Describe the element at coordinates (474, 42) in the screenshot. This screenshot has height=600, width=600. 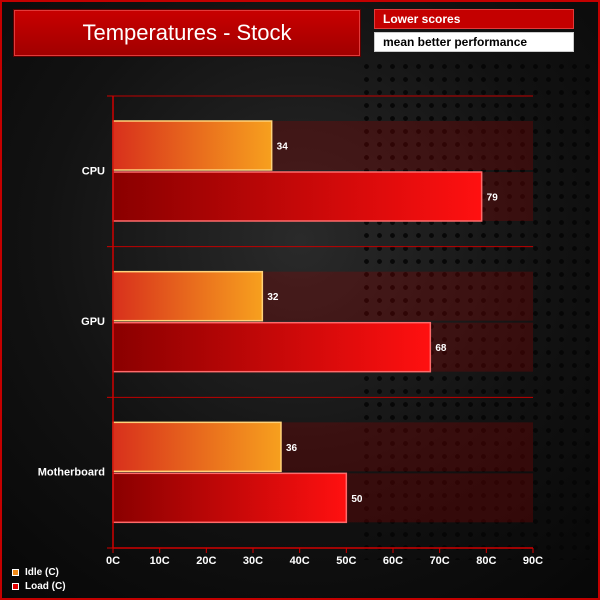
I see `note-better-performance: mean better performance` at that location.